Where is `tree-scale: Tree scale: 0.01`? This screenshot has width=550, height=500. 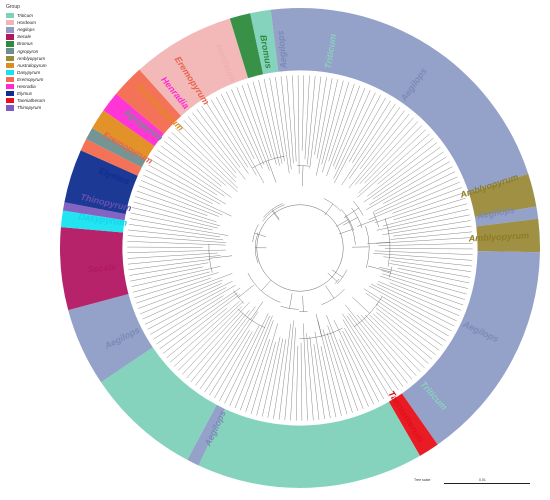 tree-scale: Tree scale: 0.01 is located at coordinates (473, 485).